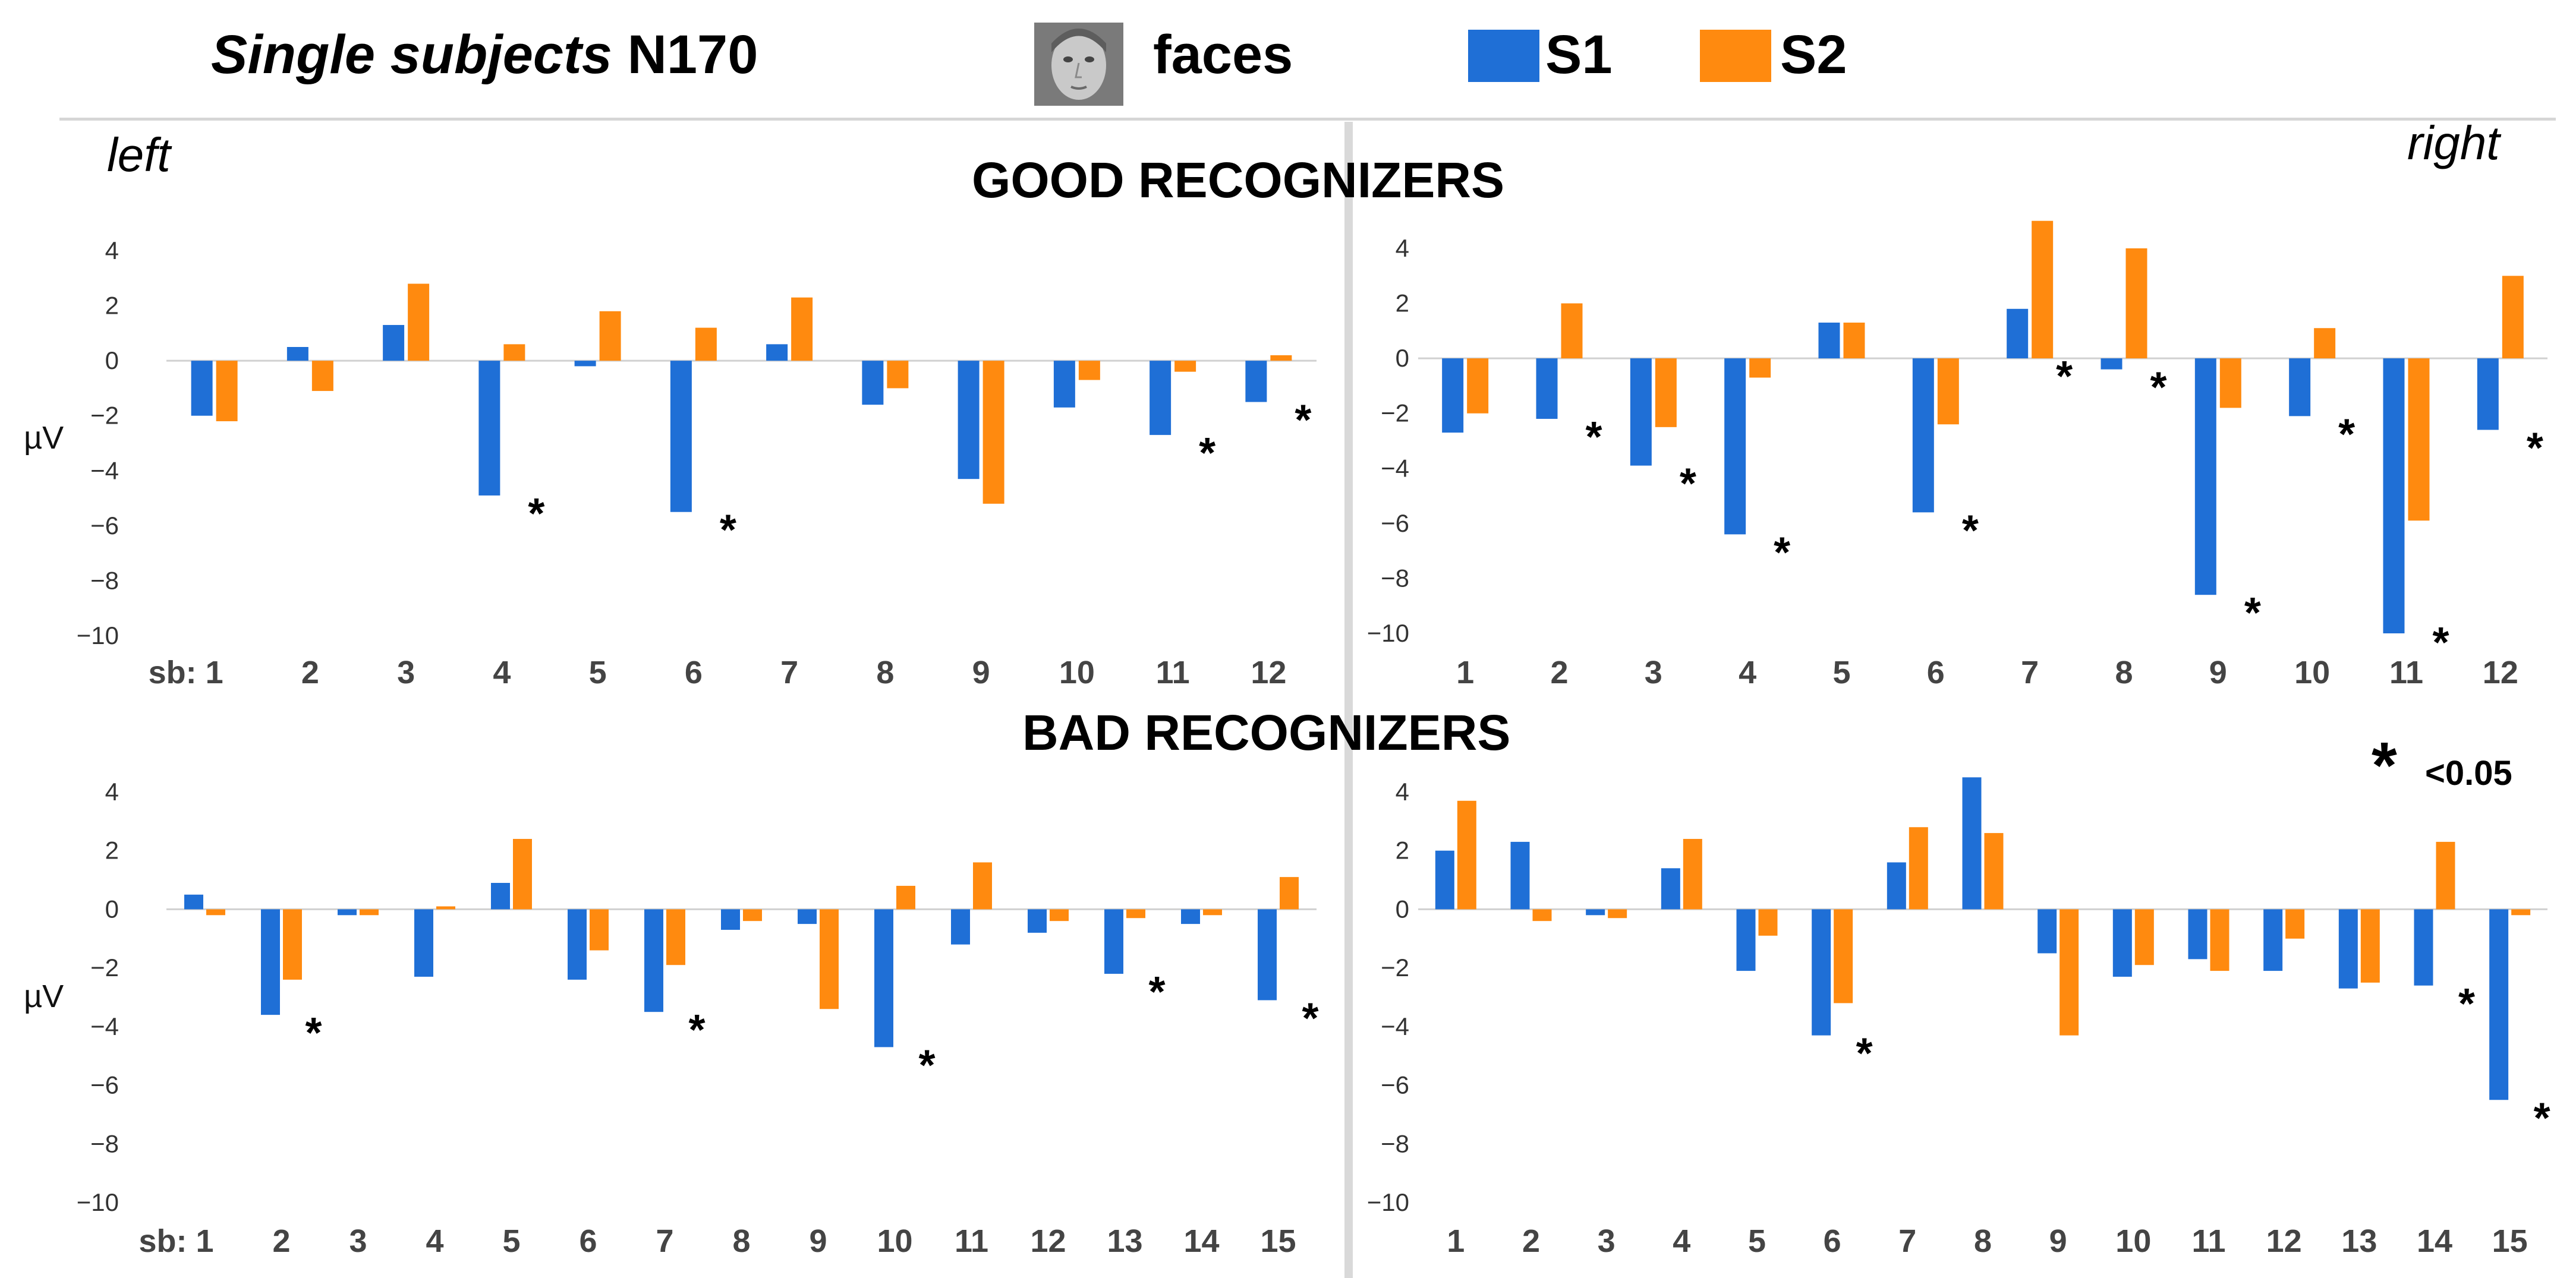 This screenshot has height=1278, width=2576. I want to click on category-label-sb11: 11, so click(972, 1241).